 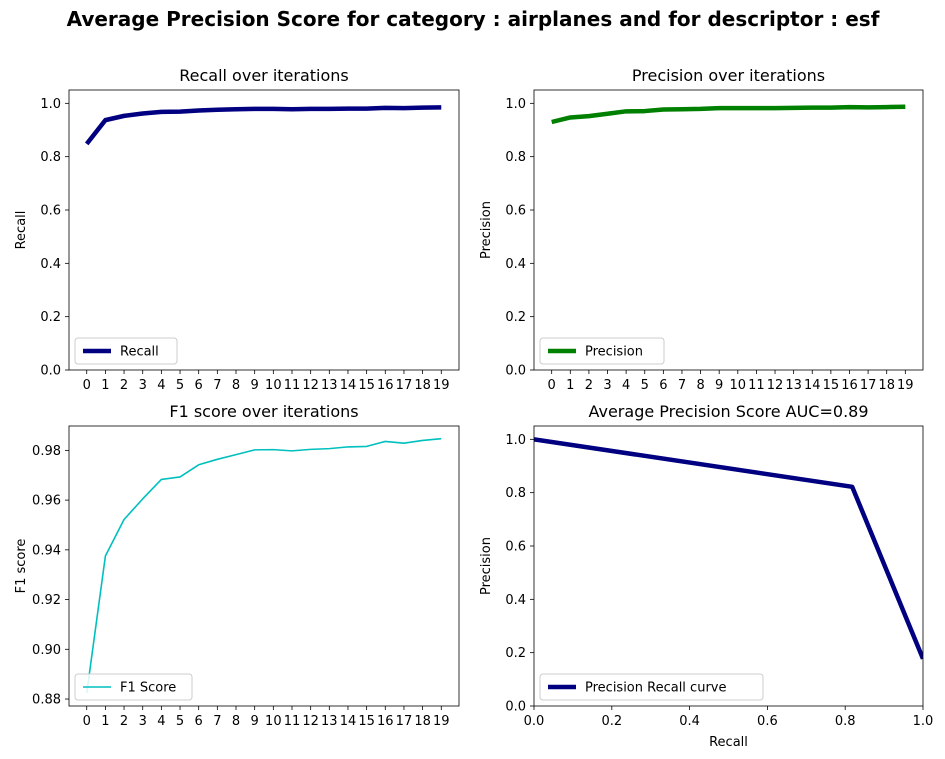 I want to click on series-line-precision, so click(x=728, y=114).